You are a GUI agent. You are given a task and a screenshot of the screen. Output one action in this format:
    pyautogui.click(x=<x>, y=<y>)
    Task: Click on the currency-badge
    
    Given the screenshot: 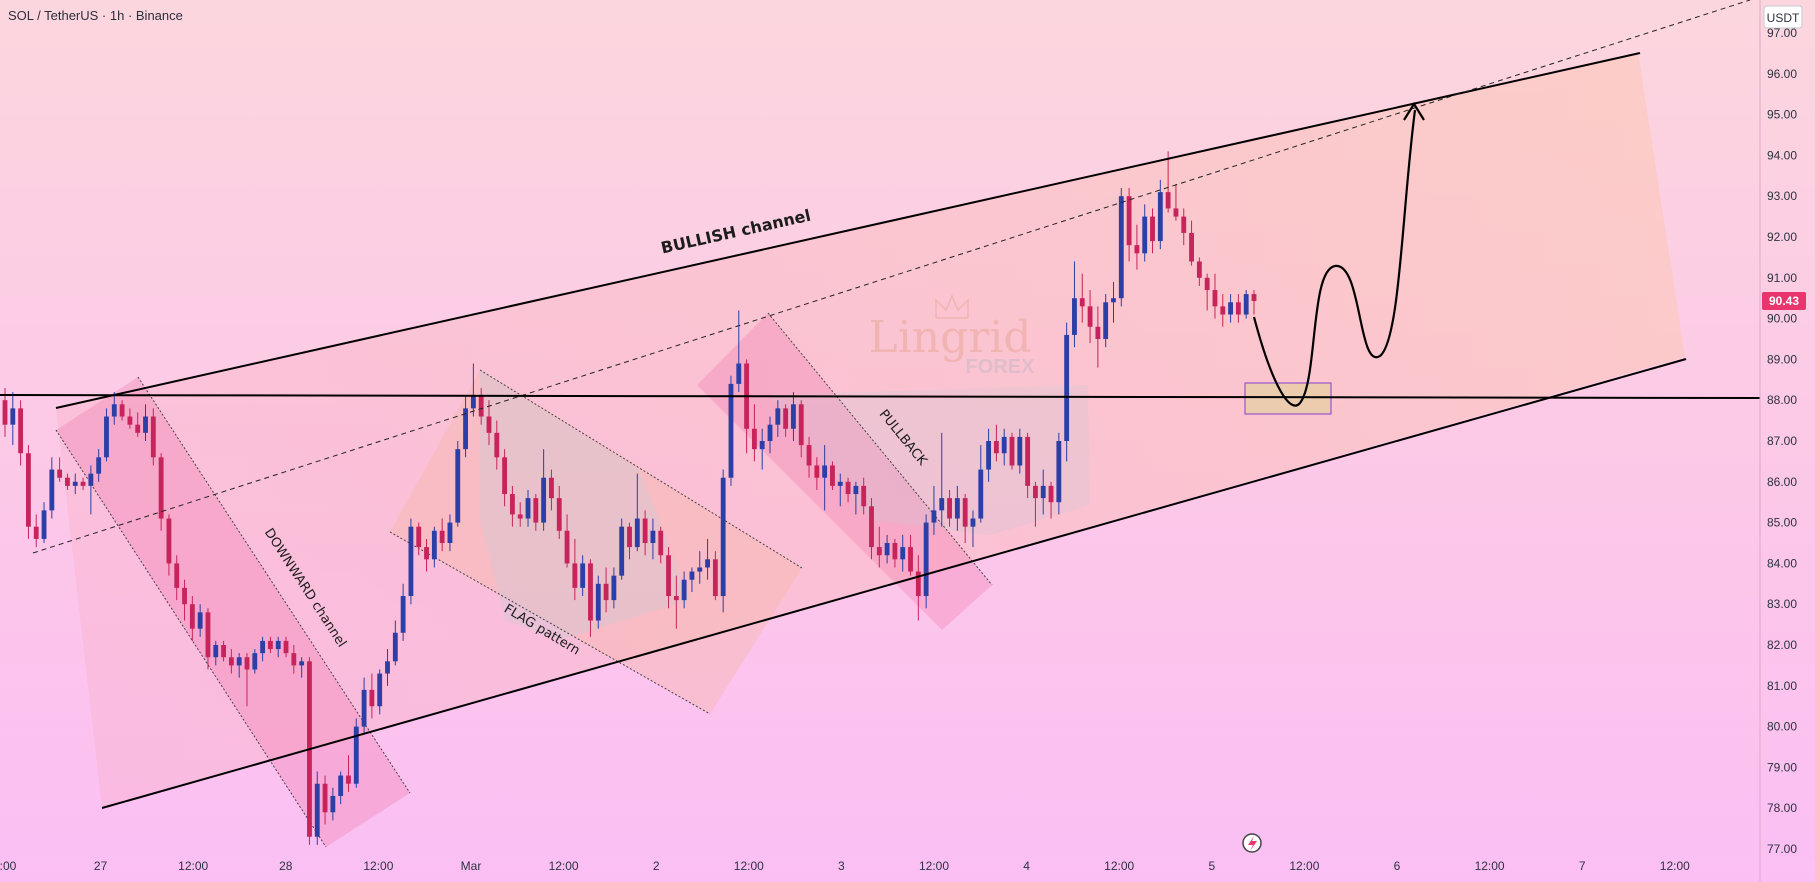 What is the action you would take?
    pyautogui.click(x=1783, y=17)
    